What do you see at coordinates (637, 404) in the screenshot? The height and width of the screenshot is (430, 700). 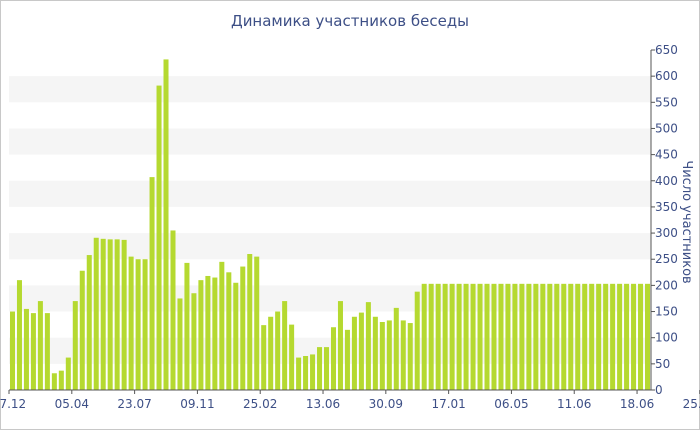 I see `x-tick-label: 18.06` at bounding box center [637, 404].